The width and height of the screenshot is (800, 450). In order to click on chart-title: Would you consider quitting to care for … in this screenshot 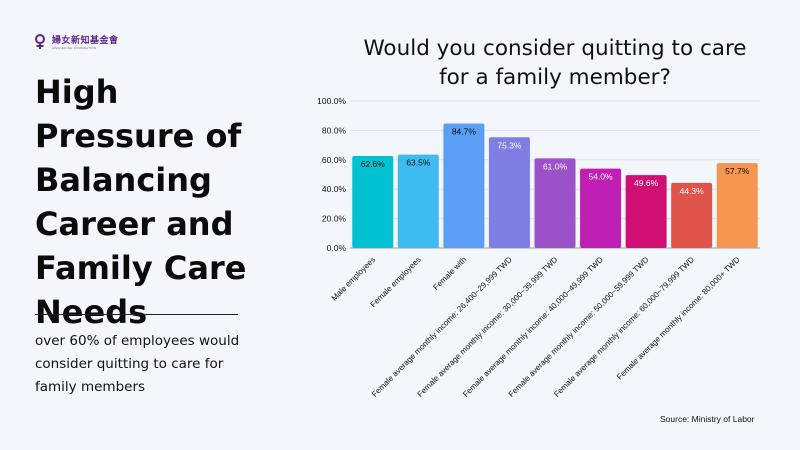, I will do `click(555, 63)`.